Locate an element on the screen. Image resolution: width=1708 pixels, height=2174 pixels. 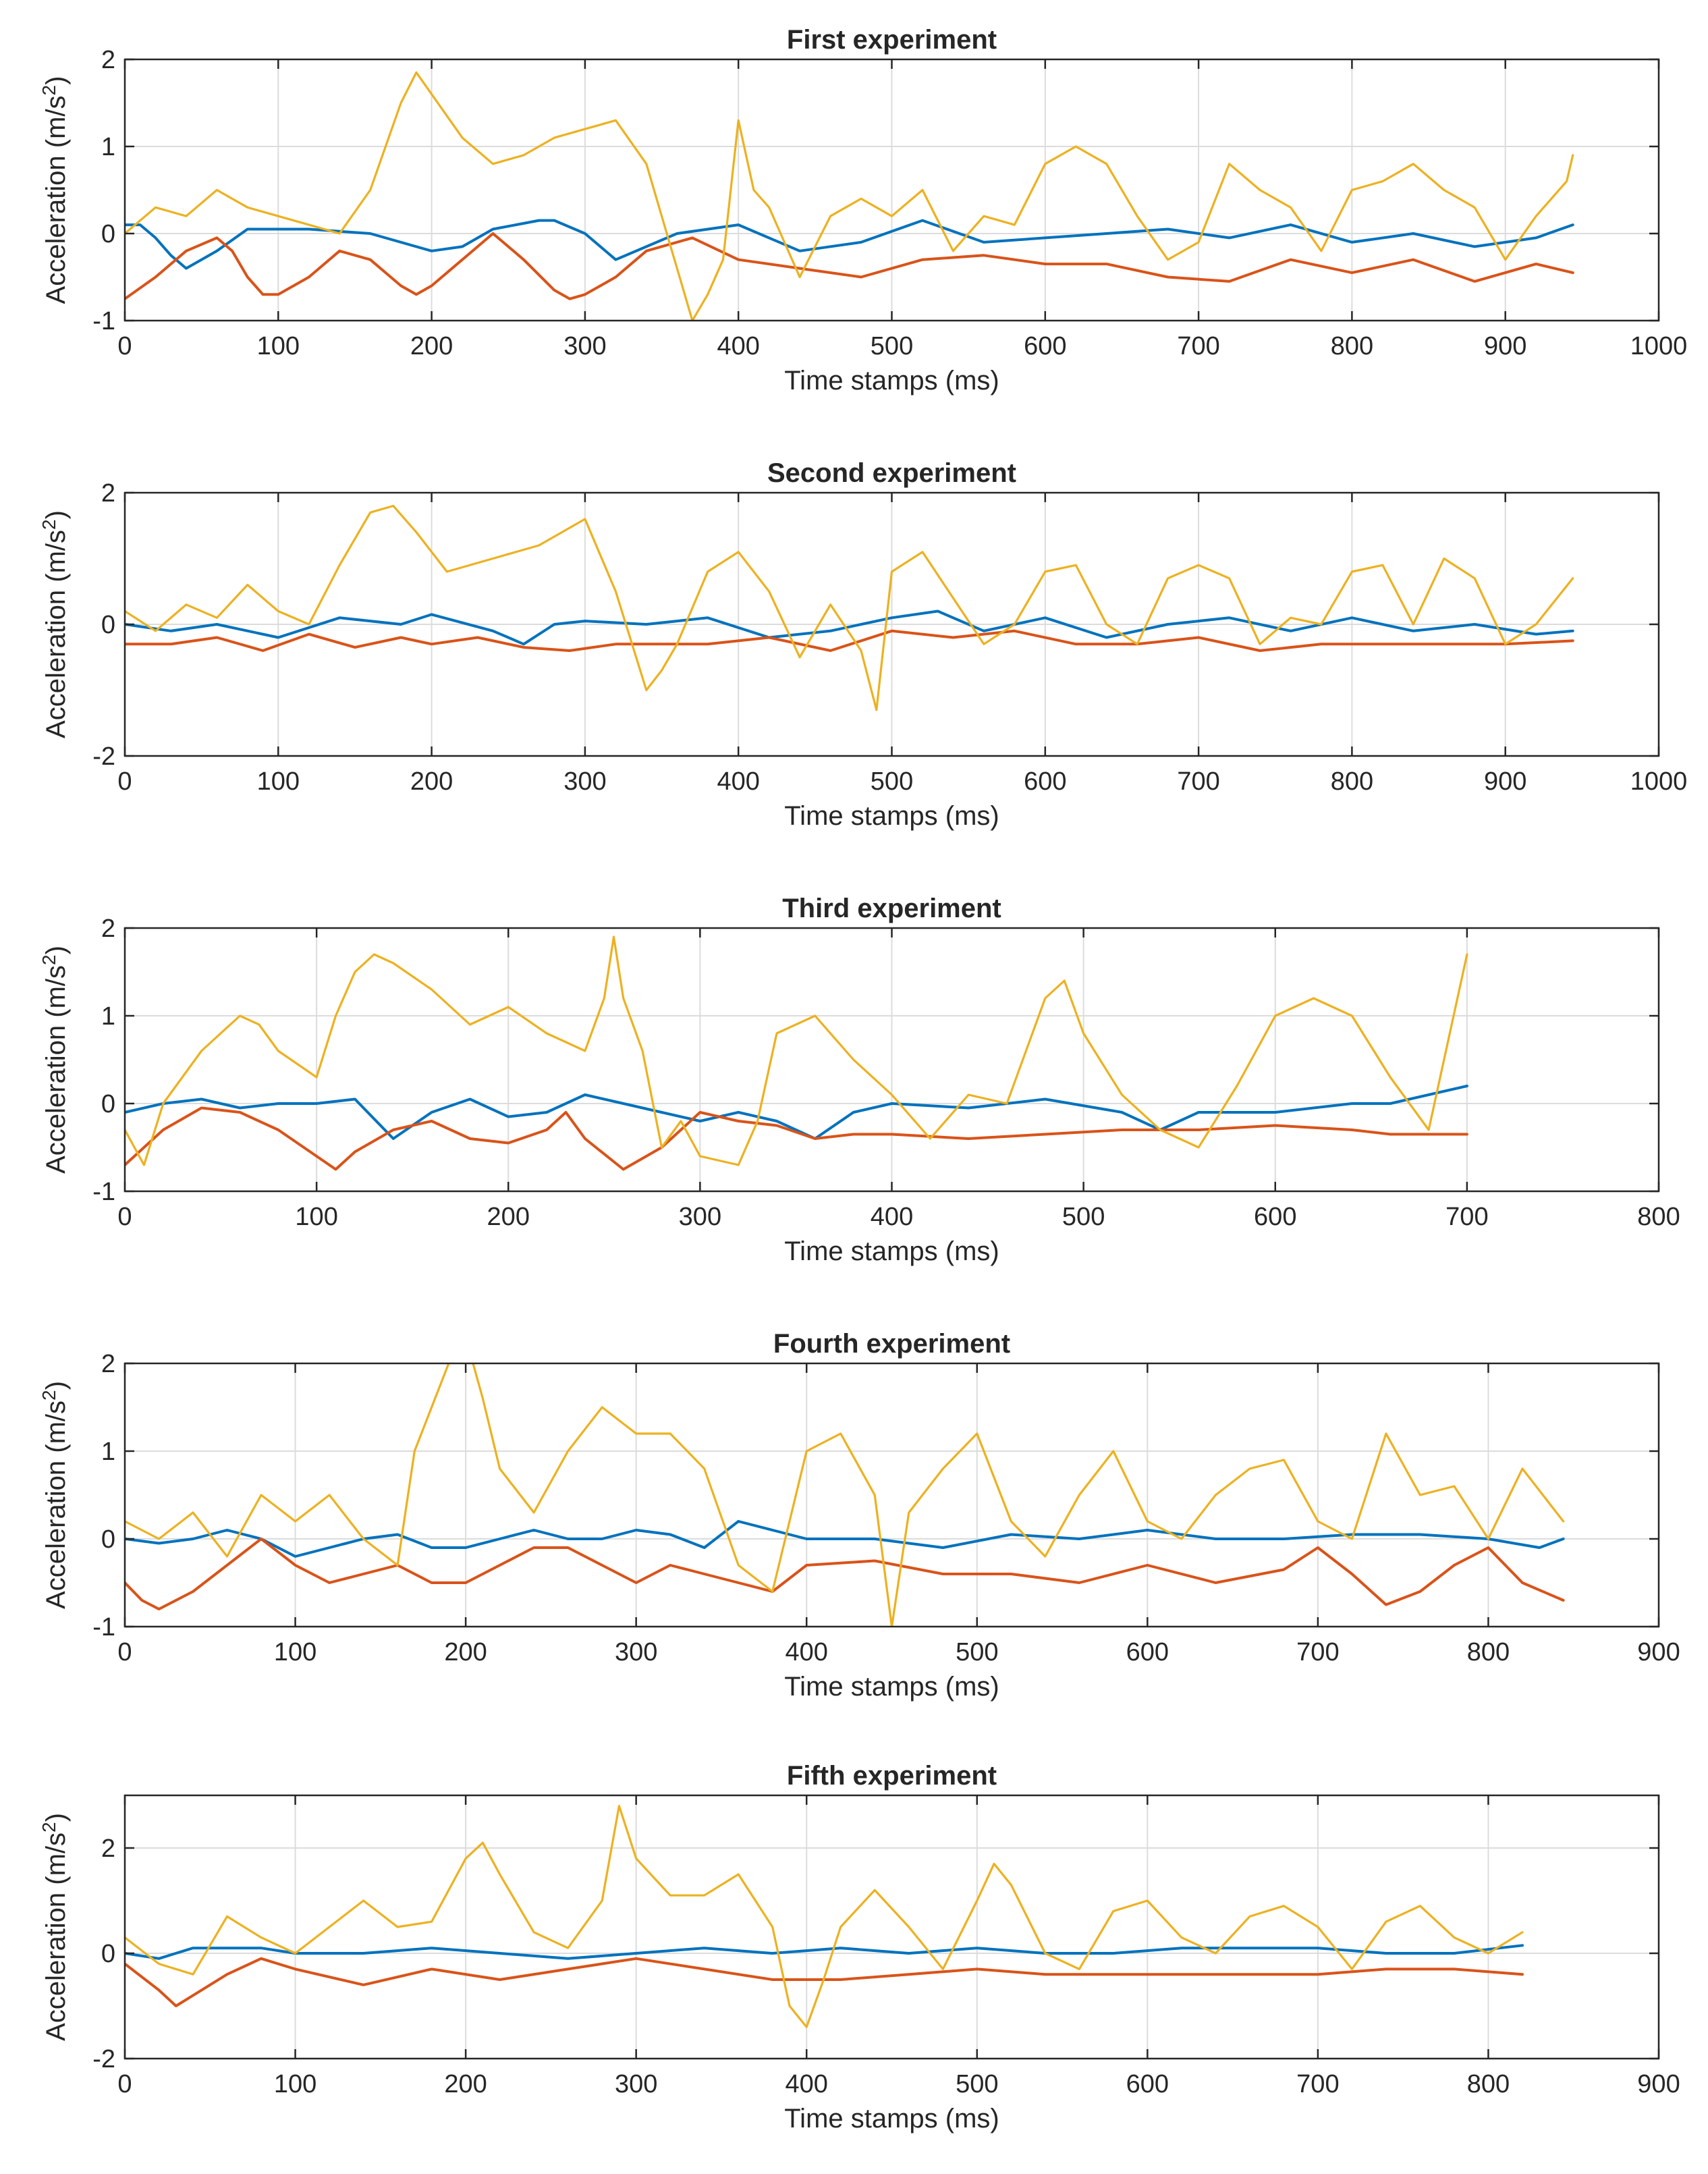
chart-title: Second experiment is located at coordinates (891, 473).